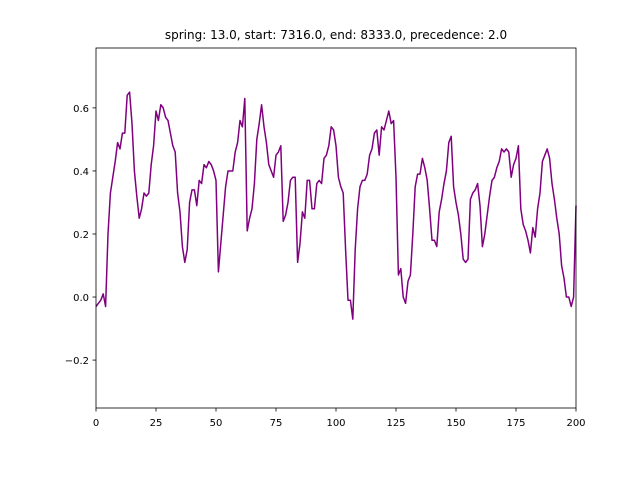  Describe the element at coordinates (276, 423) in the screenshot. I see `x-tick-label: 75` at that location.